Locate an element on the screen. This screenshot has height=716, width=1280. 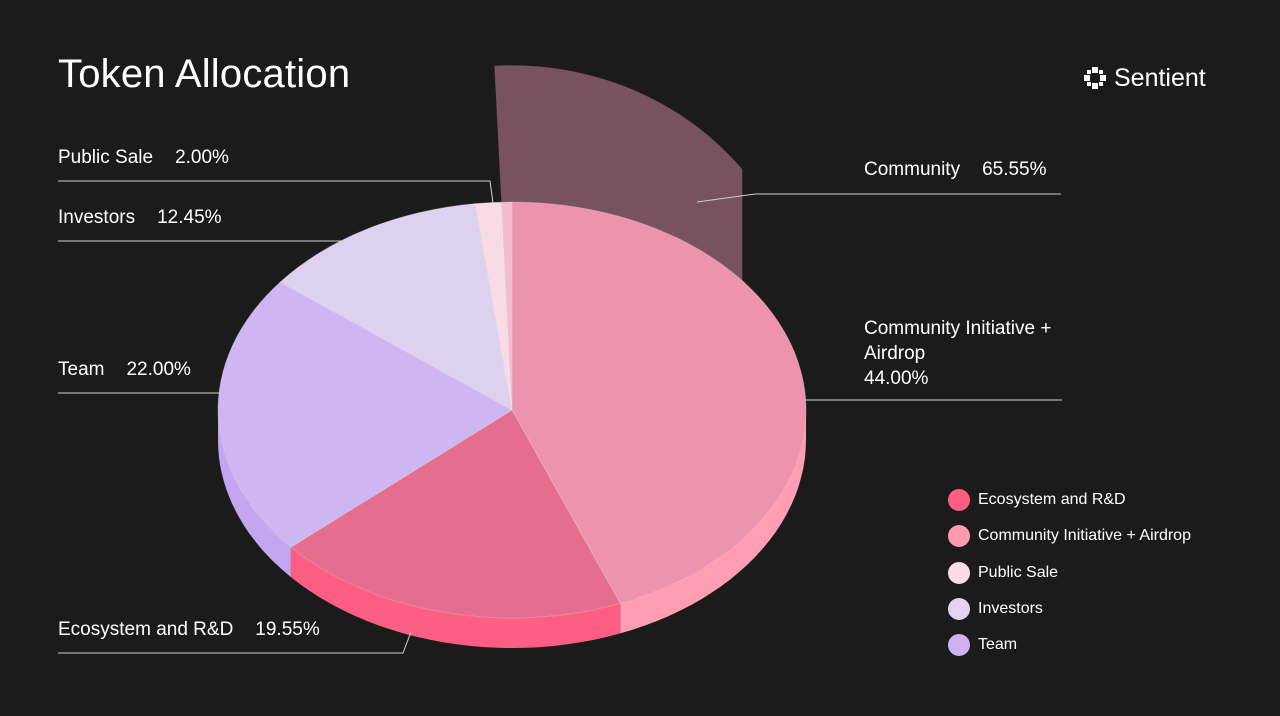
slice-team is located at coordinates (365, 414).